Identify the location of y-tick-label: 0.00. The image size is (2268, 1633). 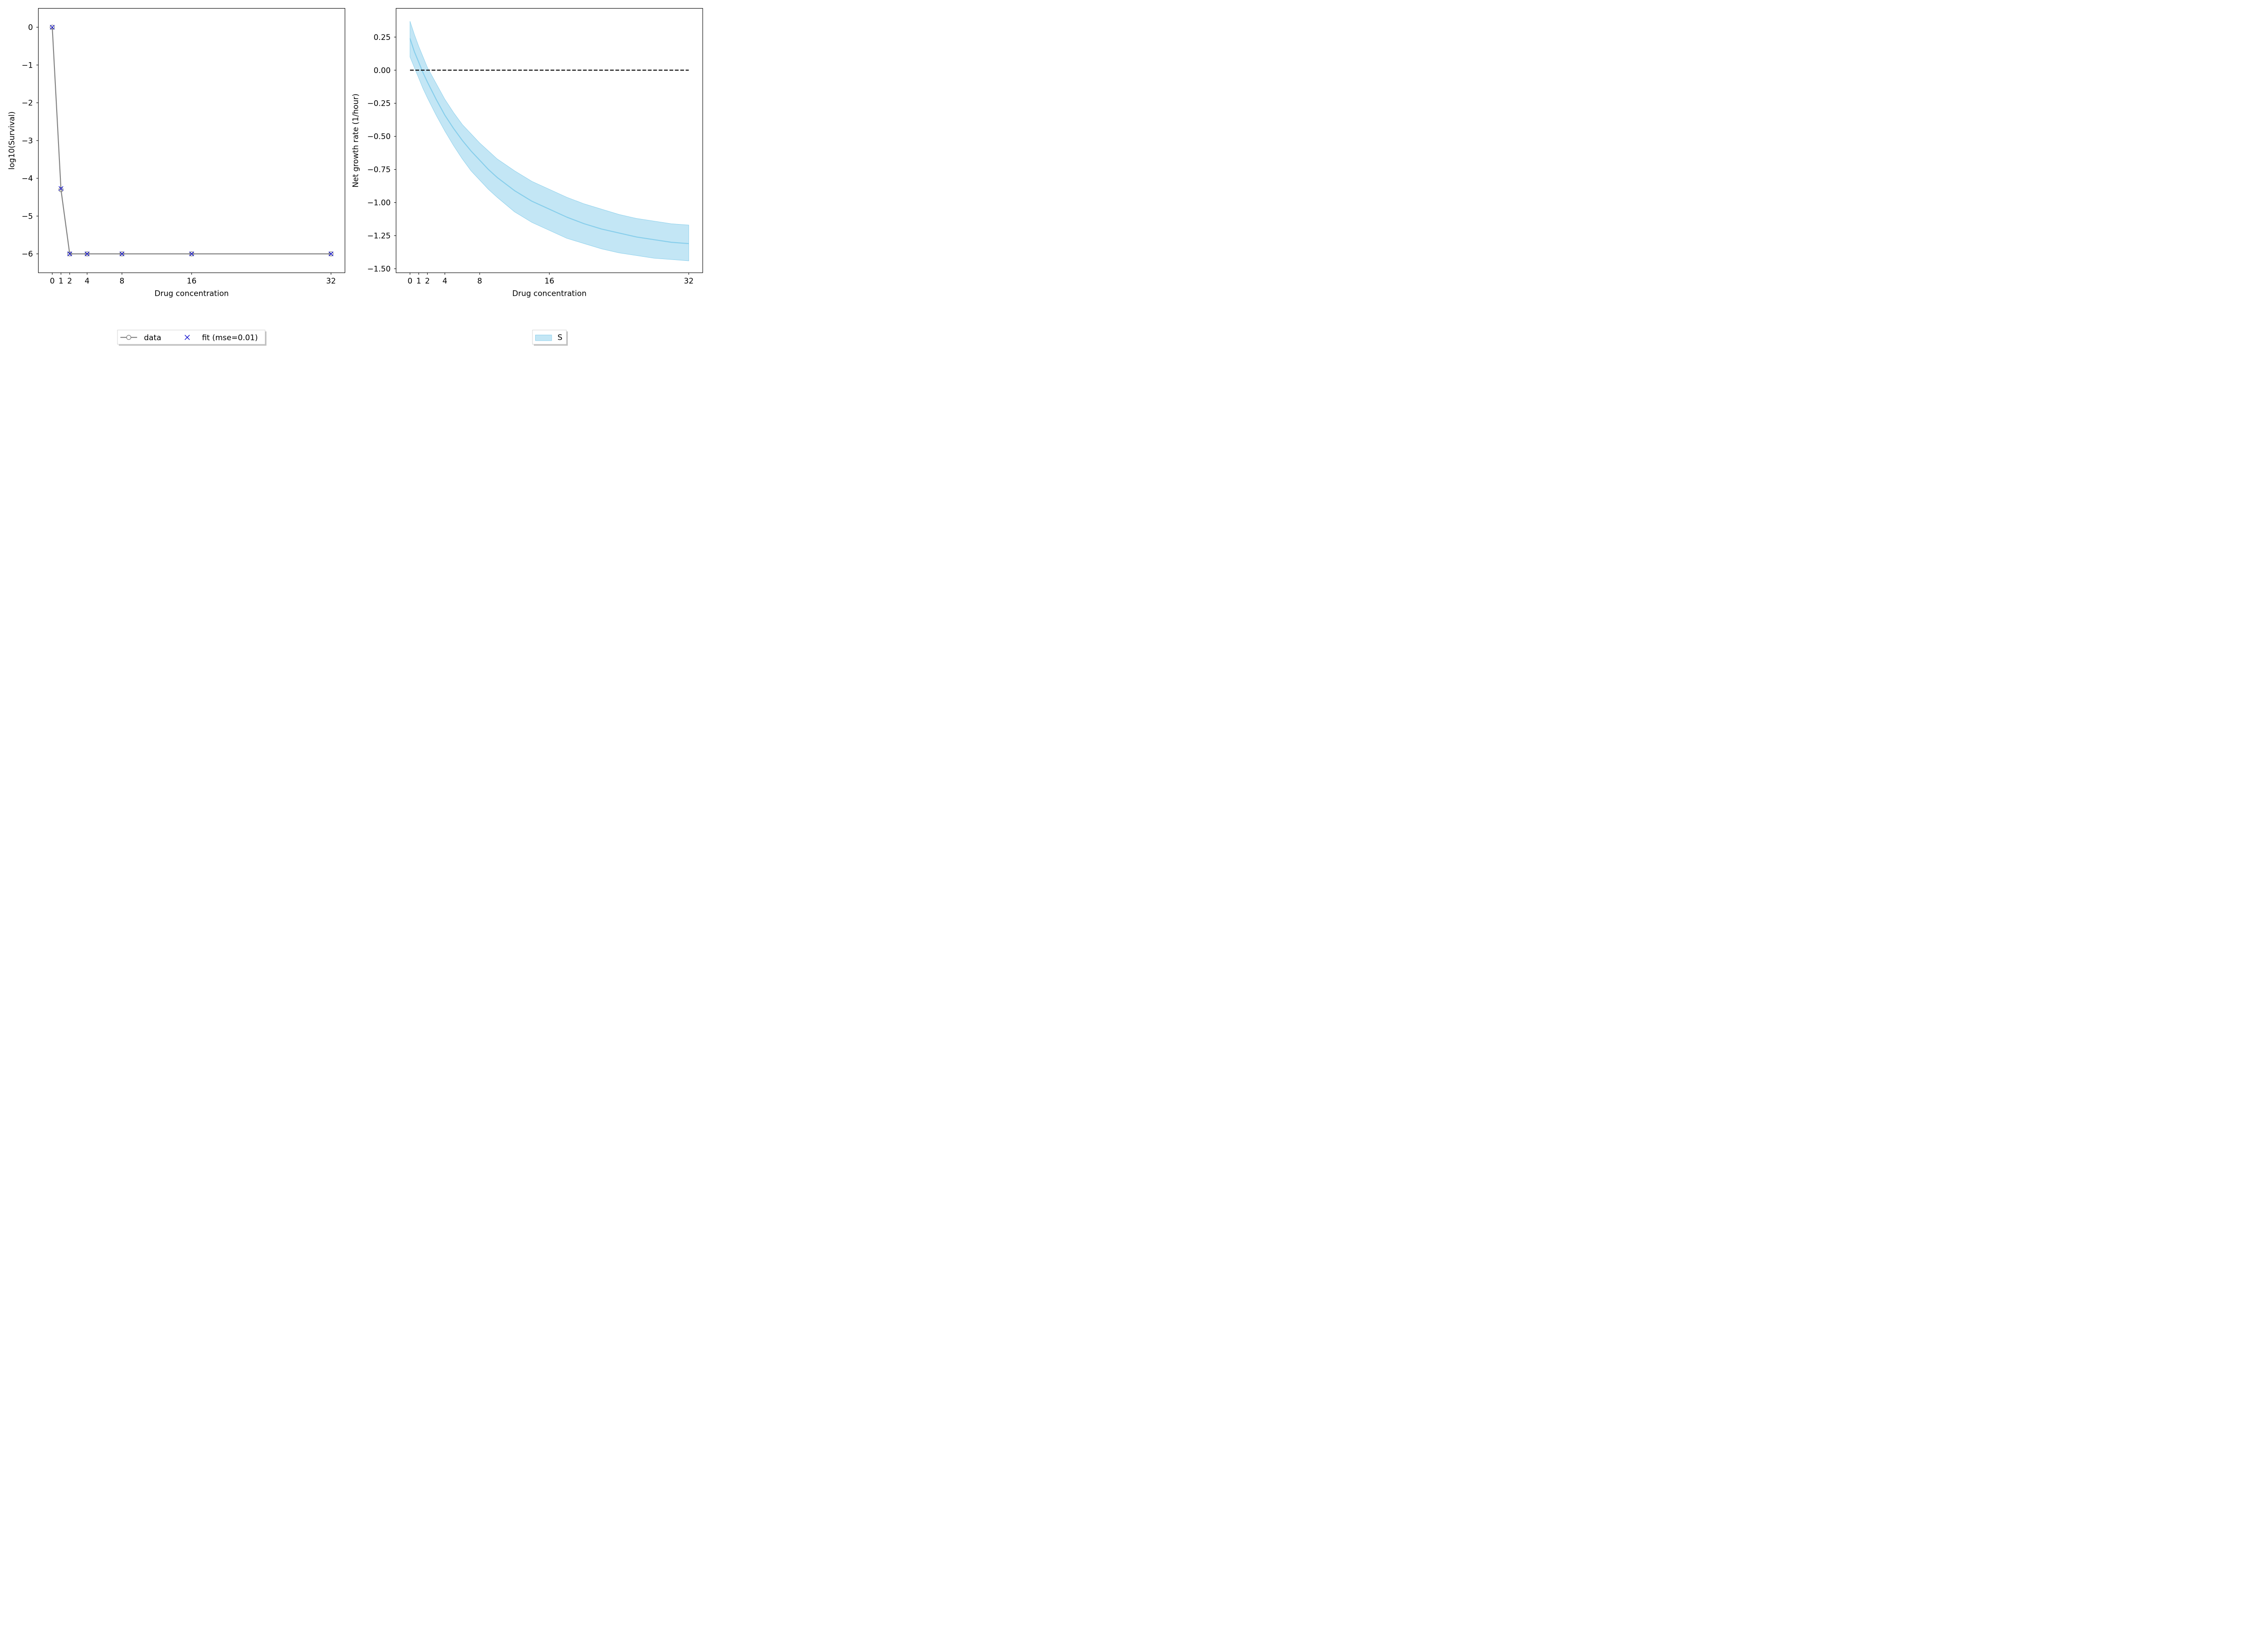
(382, 70).